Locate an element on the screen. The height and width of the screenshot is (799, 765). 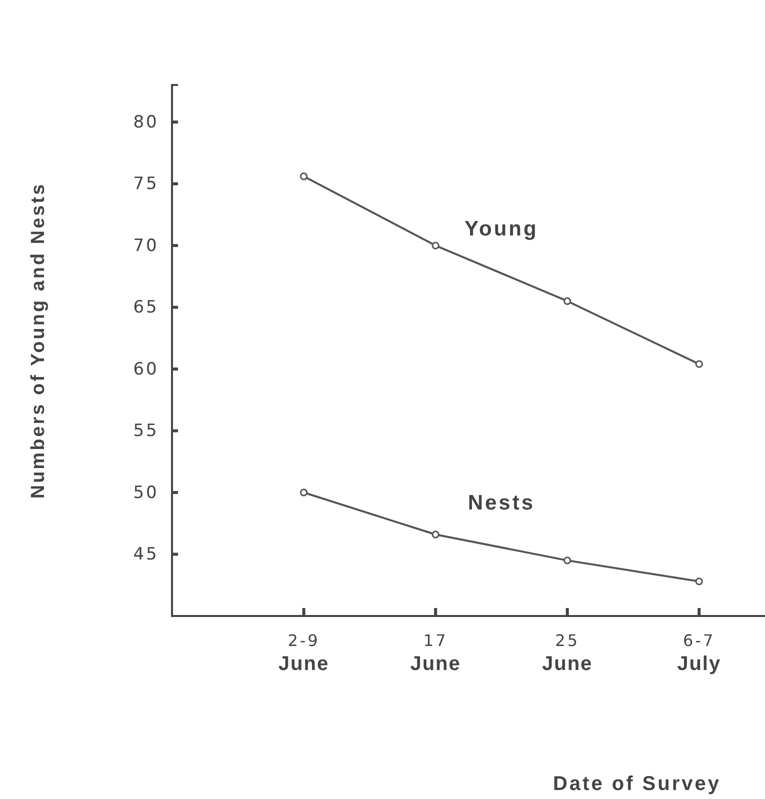
y-tick-label: 80 is located at coordinates (146, 122).